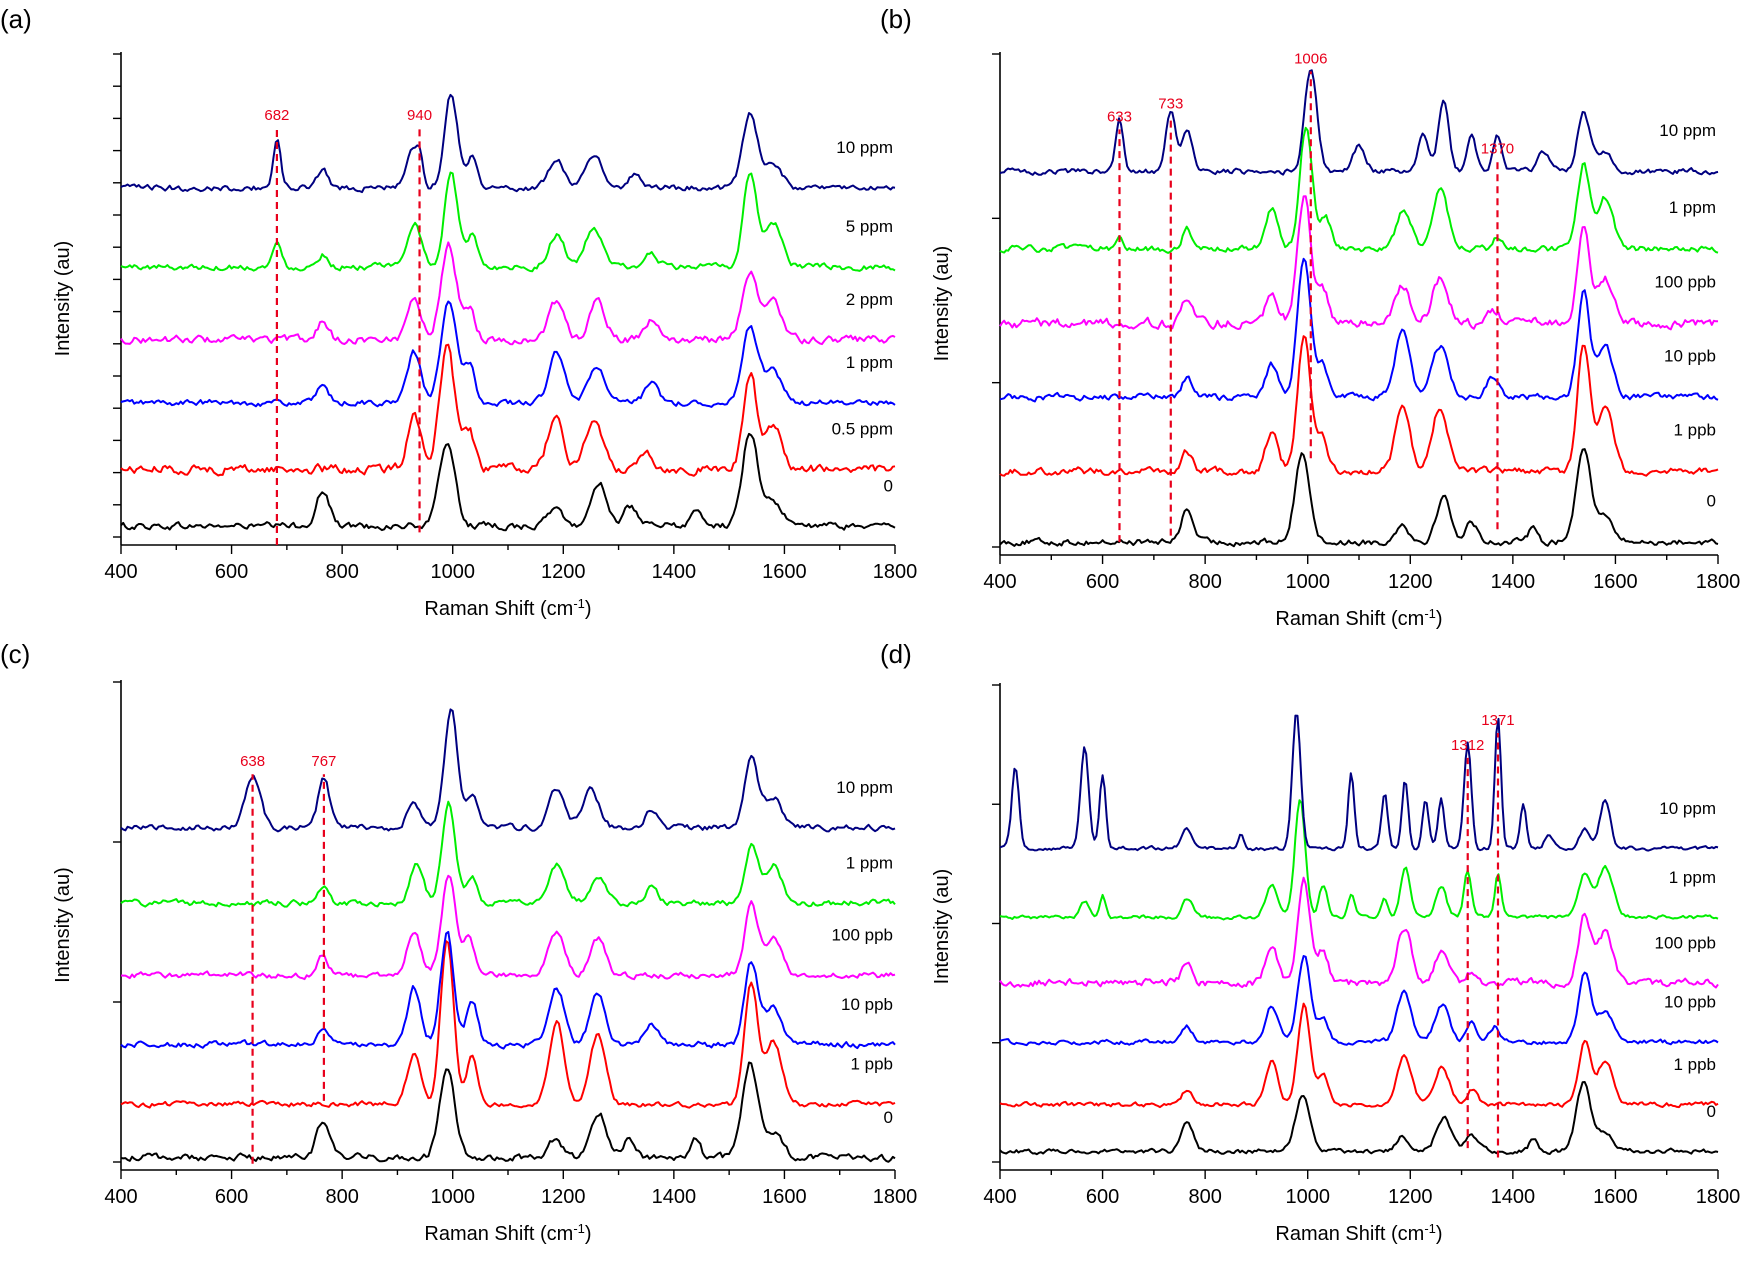 This screenshot has height=1261, width=1747. Describe the element at coordinates (869, 299) in the screenshot. I see `series-label: 2 ppm` at that location.